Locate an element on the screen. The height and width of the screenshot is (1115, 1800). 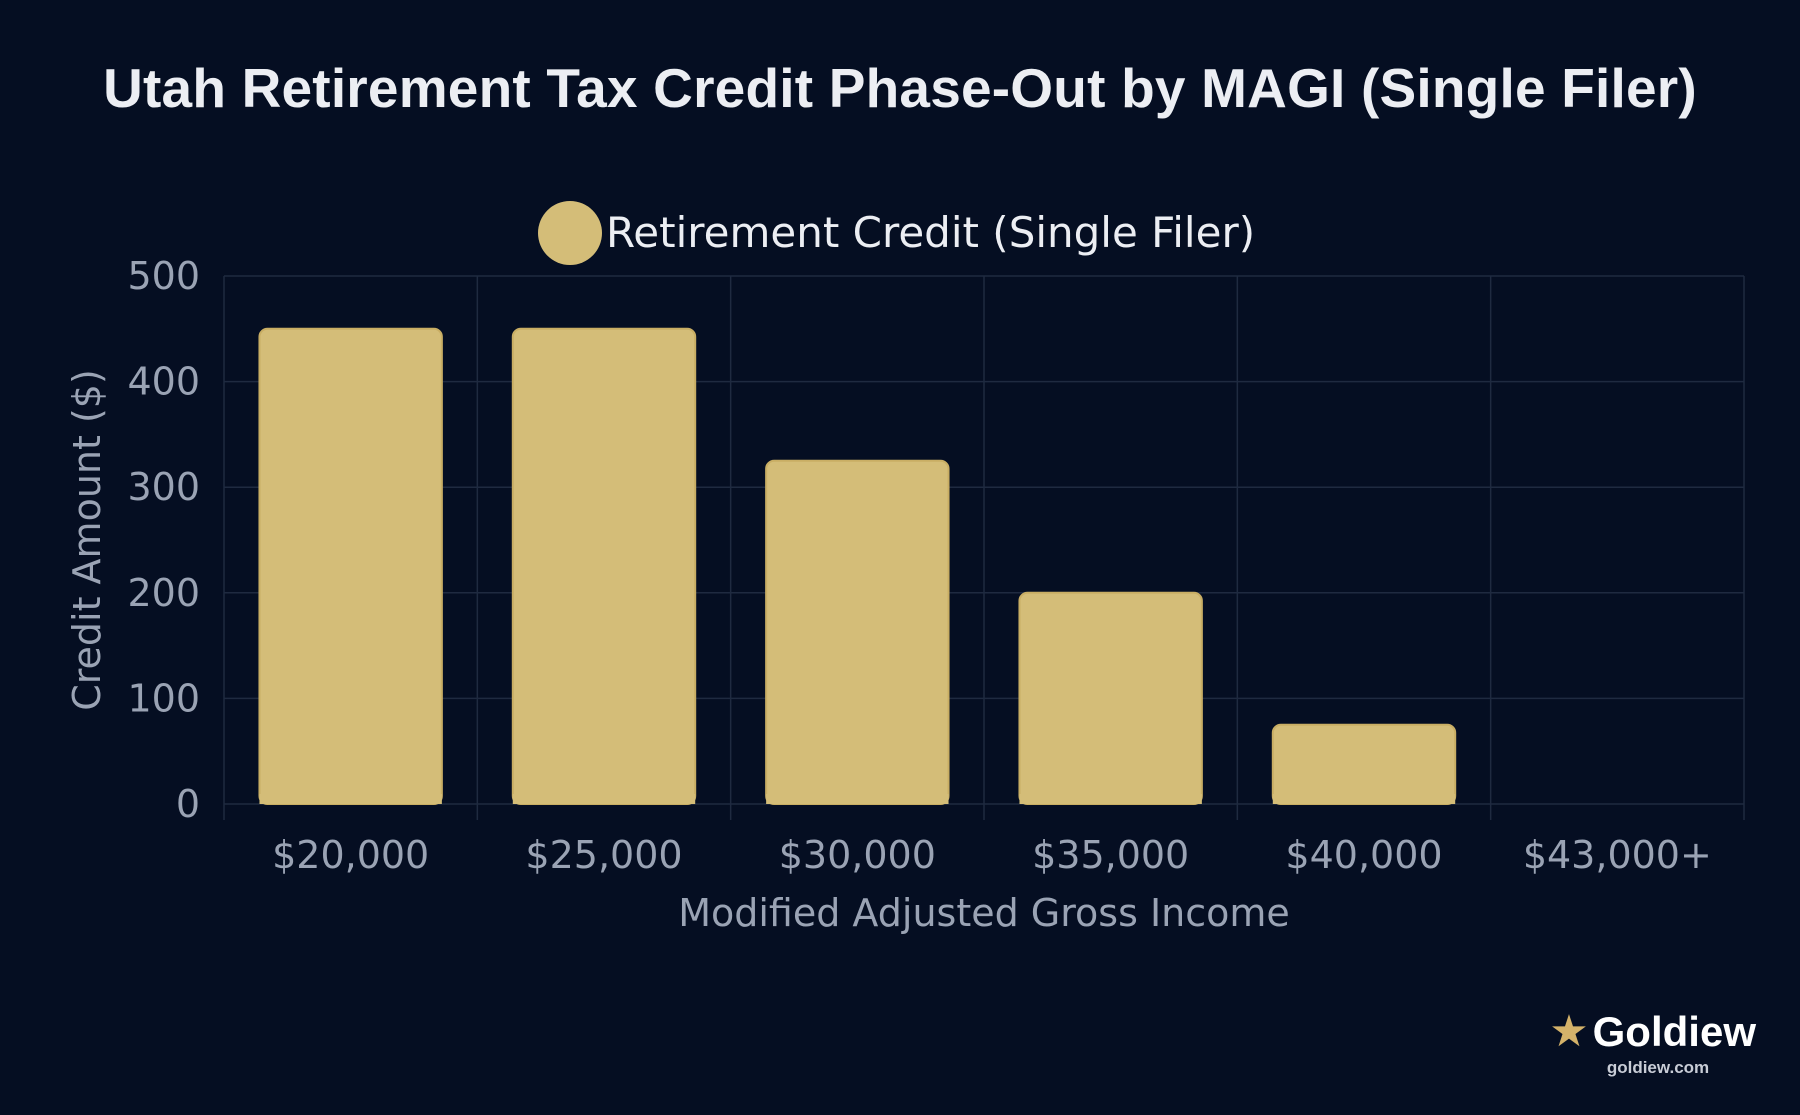
y-tick-label: 500 is located at coordinates (163, 276).